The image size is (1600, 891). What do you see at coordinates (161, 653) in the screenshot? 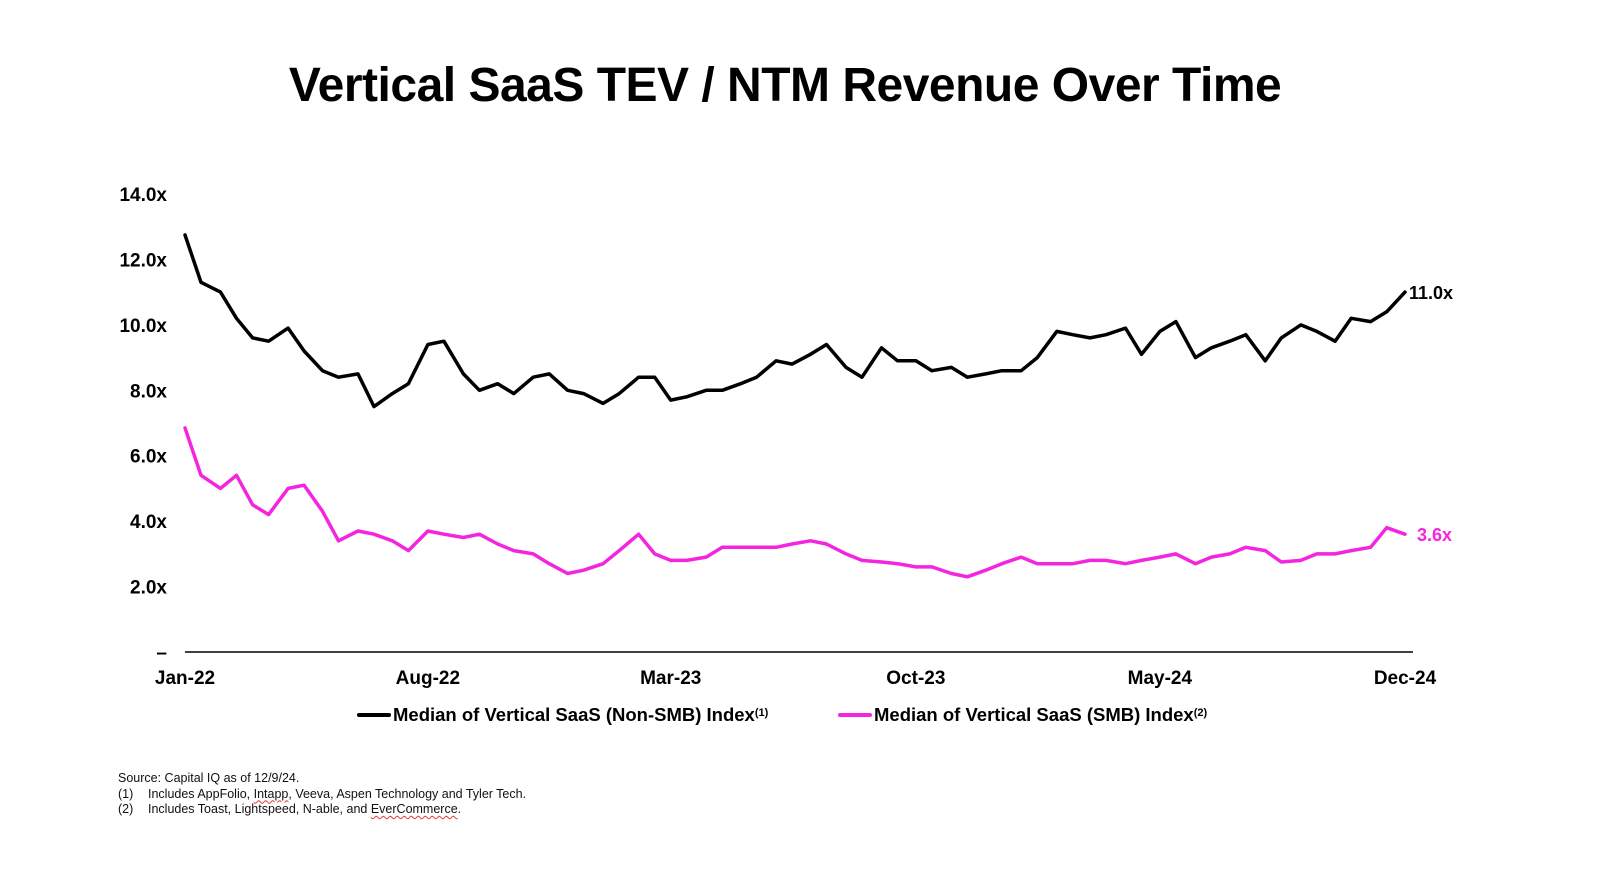
I see `y-tick-label: –` at bounding box center [161, 653].